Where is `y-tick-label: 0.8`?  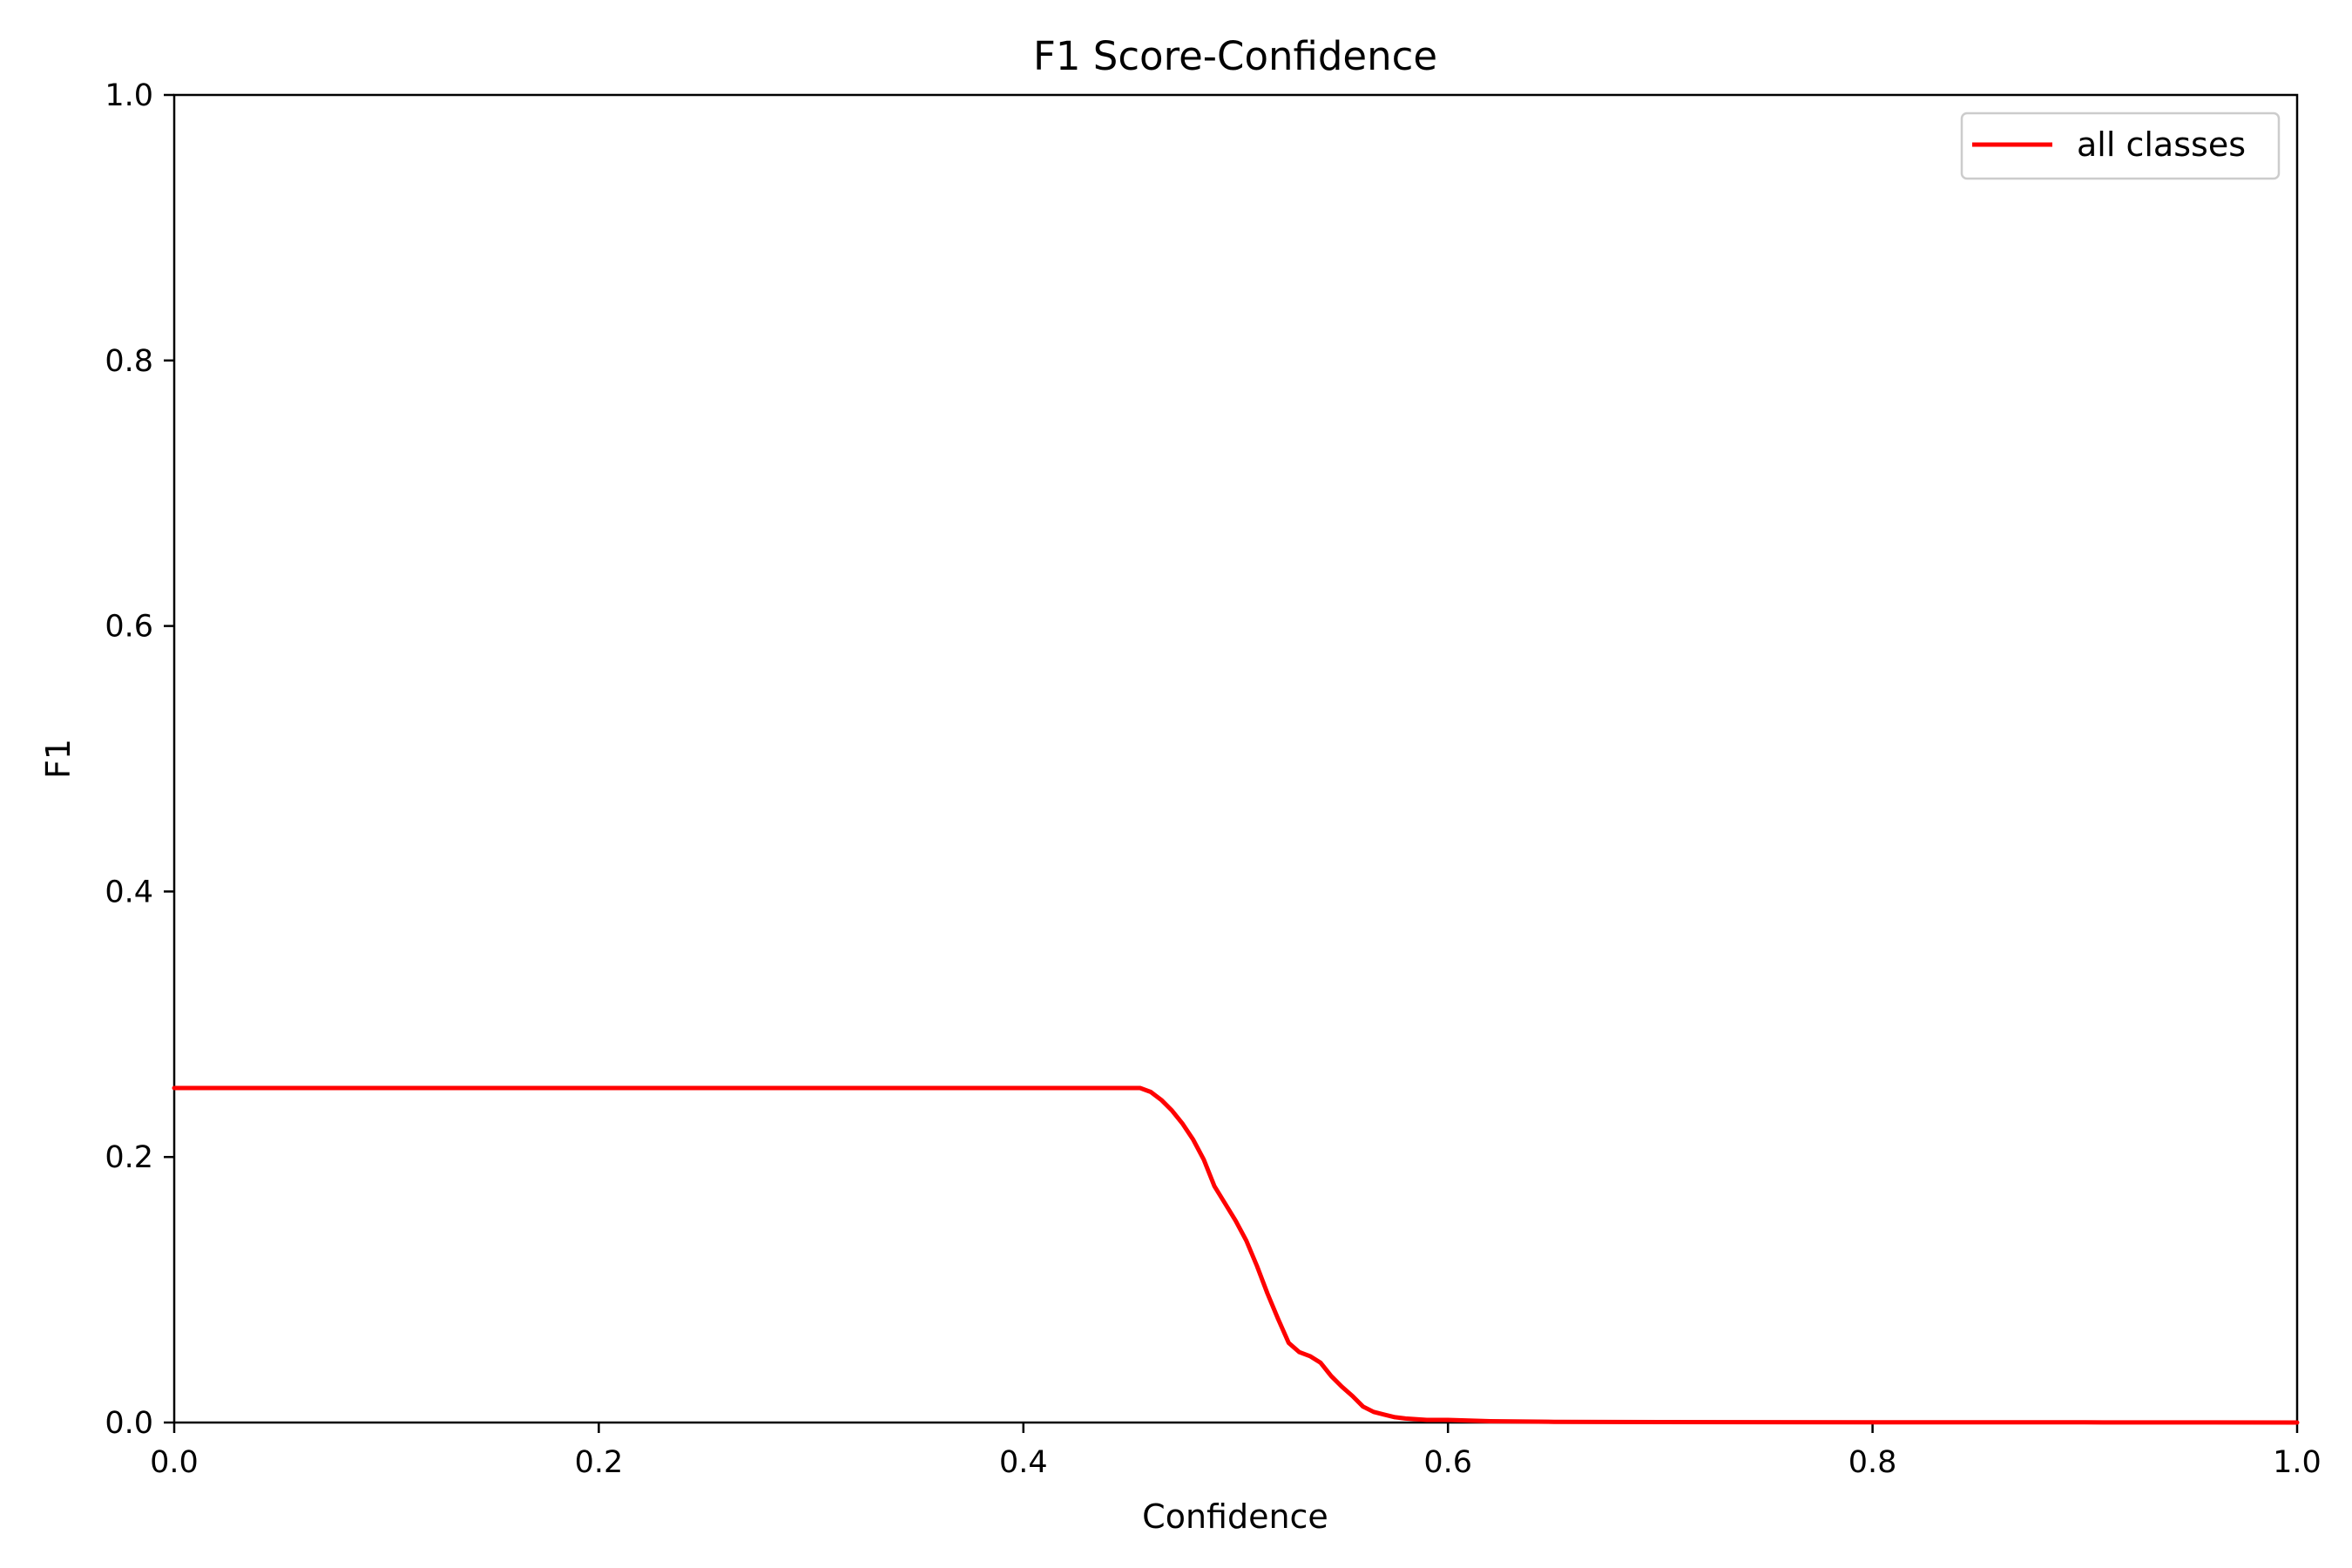 y-tick-label: 0.8 is located at coordinates (129, 361).